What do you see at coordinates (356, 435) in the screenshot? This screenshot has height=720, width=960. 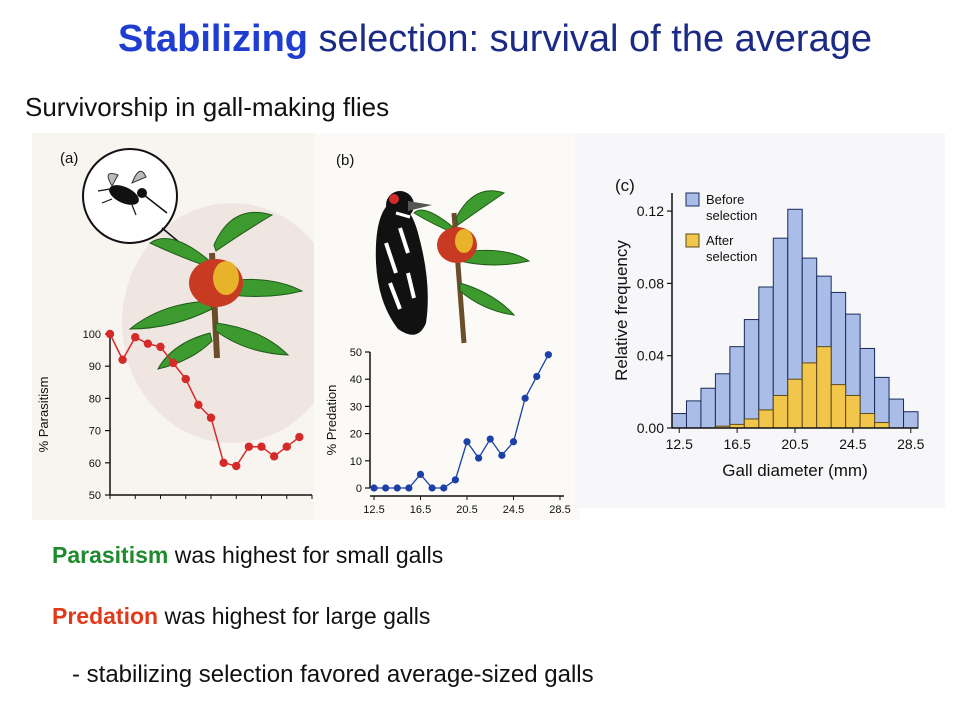 I see `y-tick-label-b: 20` at bounding box center [356, 435].